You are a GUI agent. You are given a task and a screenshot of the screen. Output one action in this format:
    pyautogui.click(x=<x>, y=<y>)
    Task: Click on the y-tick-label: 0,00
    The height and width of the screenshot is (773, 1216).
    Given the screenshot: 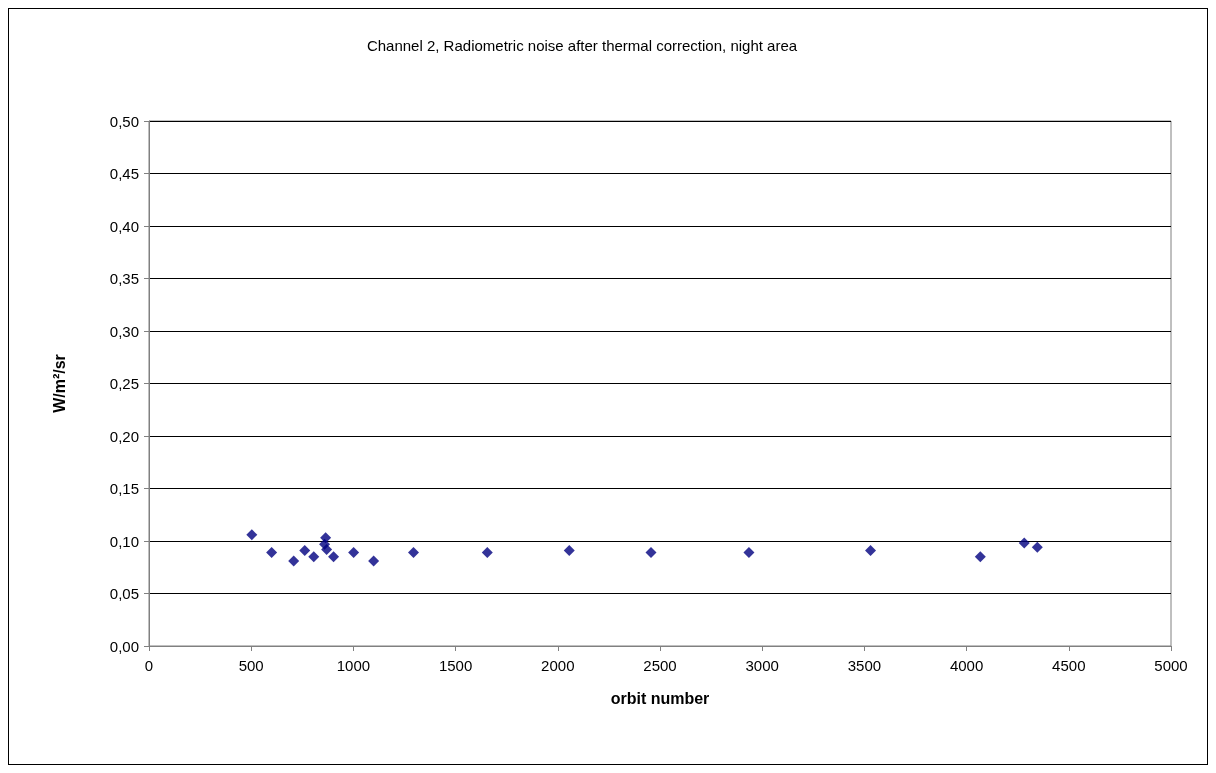 What is the action you would take?
    pyautogui.click(x=124, y=646)
    